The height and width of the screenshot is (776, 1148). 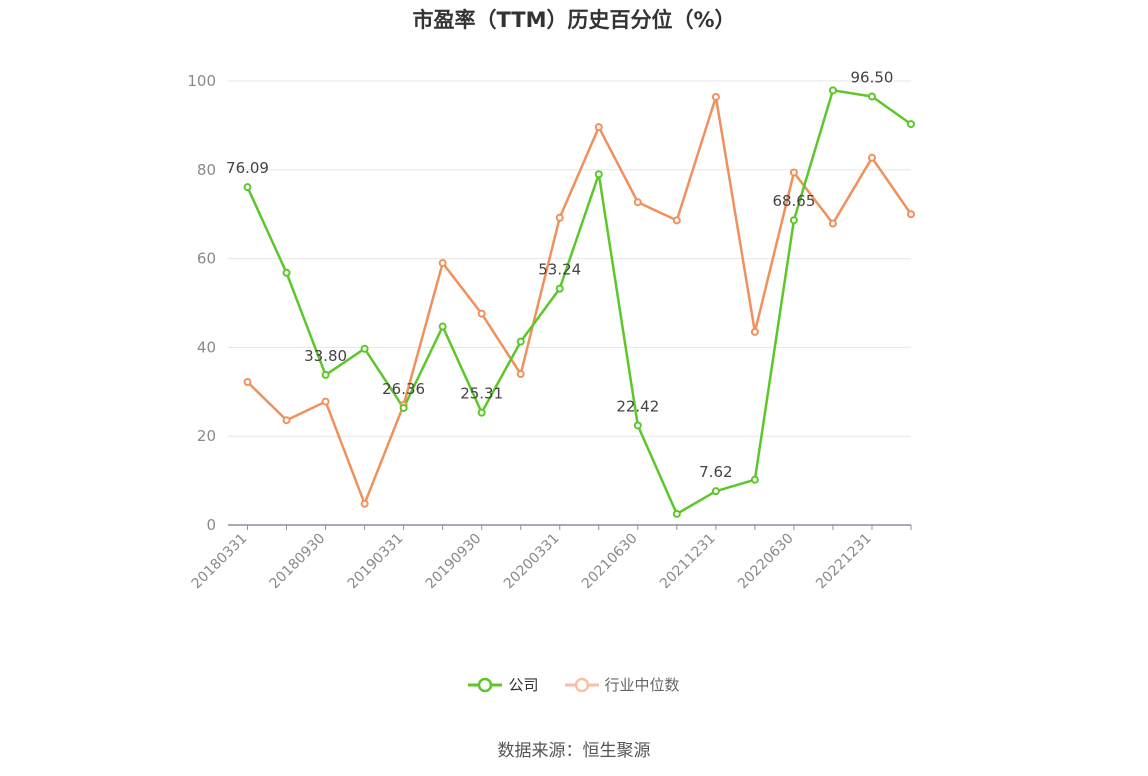 What do you see at coordinates (481, 394) in the screenshot?
I see `data-label: 25.31` at bounding box center [481, 394].